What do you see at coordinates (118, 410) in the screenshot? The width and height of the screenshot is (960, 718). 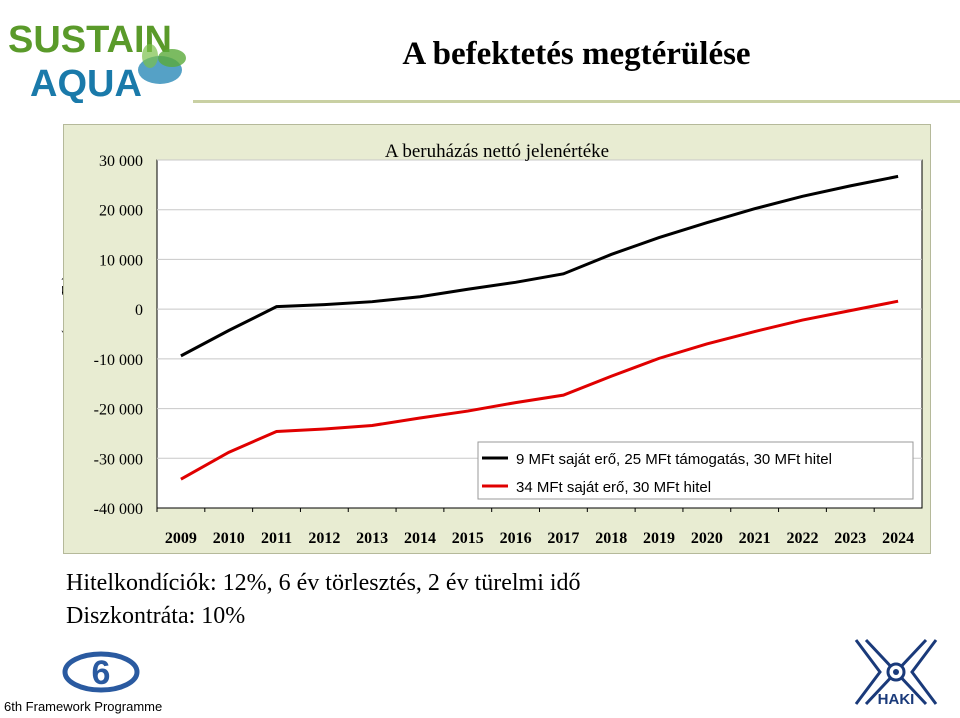 I see `y-tick-label: -20 000` at bounding box center [118, 410].